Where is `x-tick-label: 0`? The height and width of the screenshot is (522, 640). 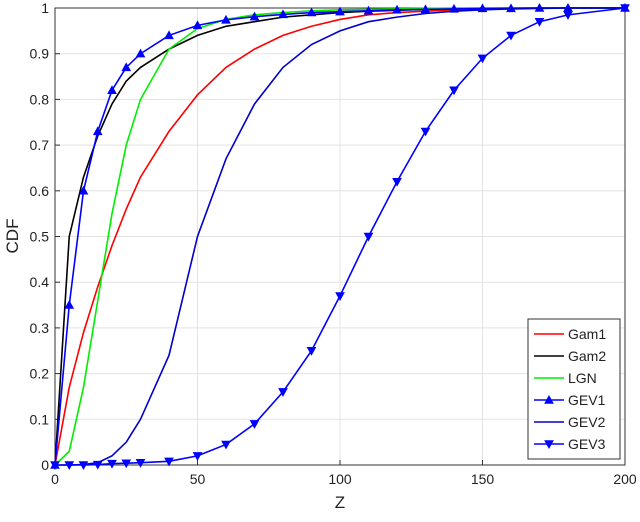
x-tick-label: 0 is located at coordinates (55, 479).